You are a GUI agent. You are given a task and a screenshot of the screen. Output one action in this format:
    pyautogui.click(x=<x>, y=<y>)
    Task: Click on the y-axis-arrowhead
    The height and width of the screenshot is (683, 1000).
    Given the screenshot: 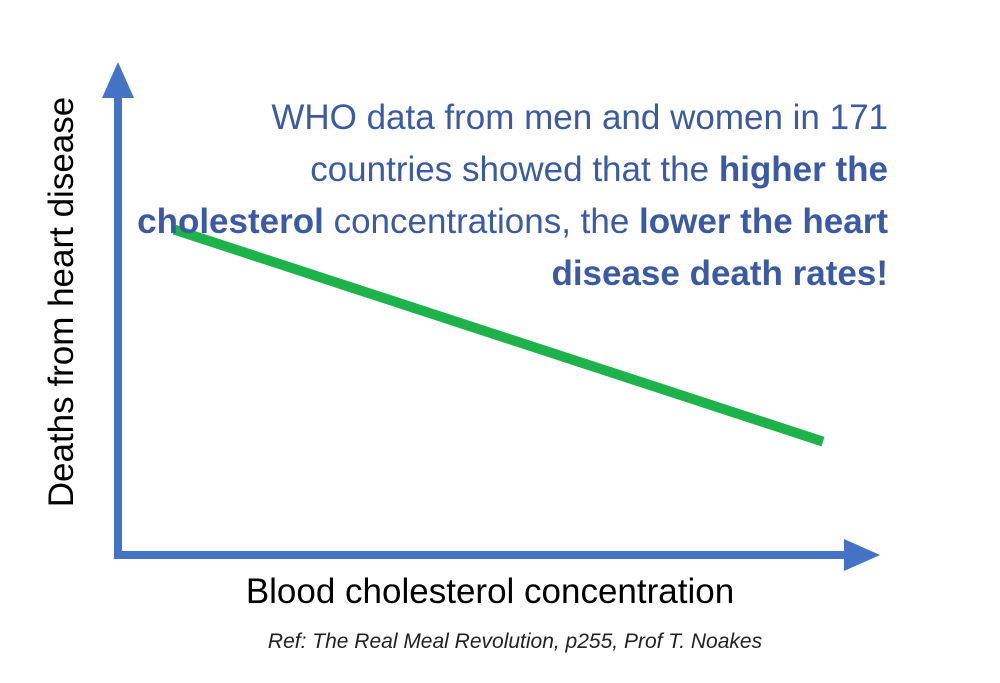 What is the action you would take?
    pyautogui.click(x=118, y=80)
    